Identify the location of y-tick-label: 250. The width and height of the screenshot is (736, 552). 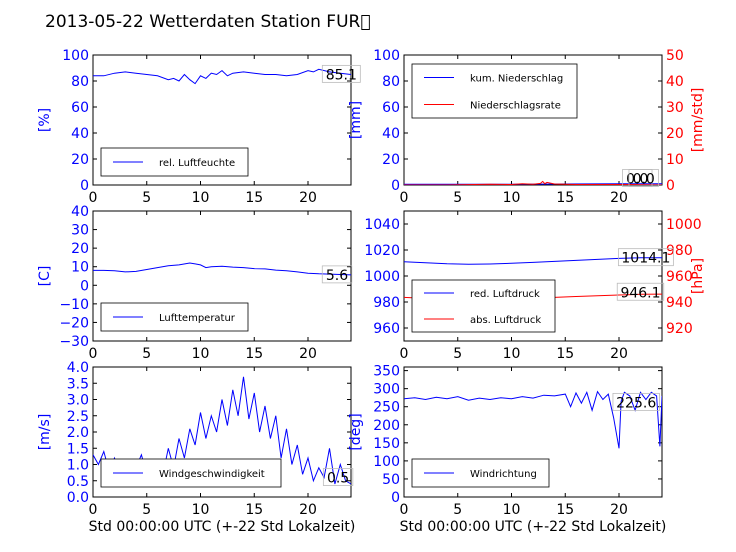
(386, 408).